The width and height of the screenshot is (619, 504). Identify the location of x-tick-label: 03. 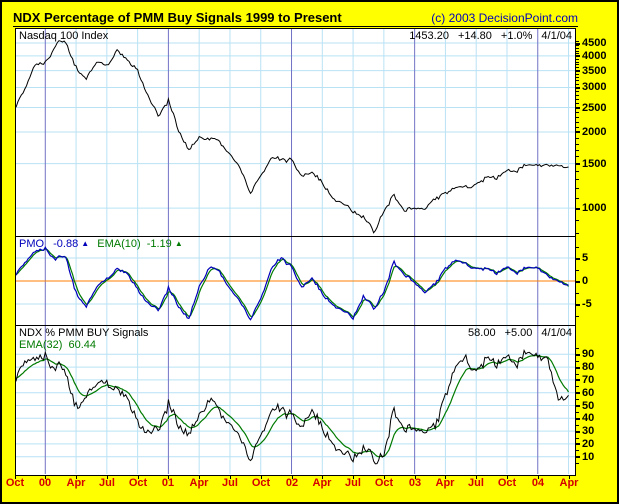
(415, 483).